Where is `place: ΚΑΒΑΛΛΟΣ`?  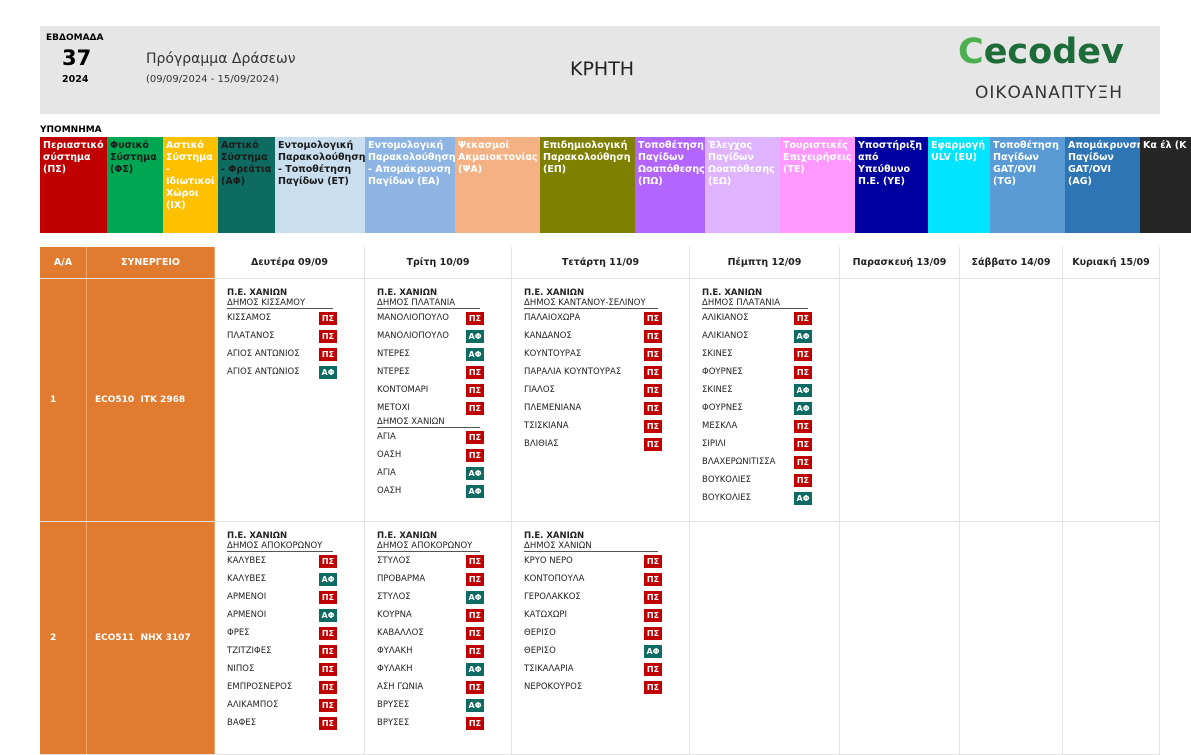
place: ΚΑΒΑΛΛΟΣ is located at coordinates (400, 633).